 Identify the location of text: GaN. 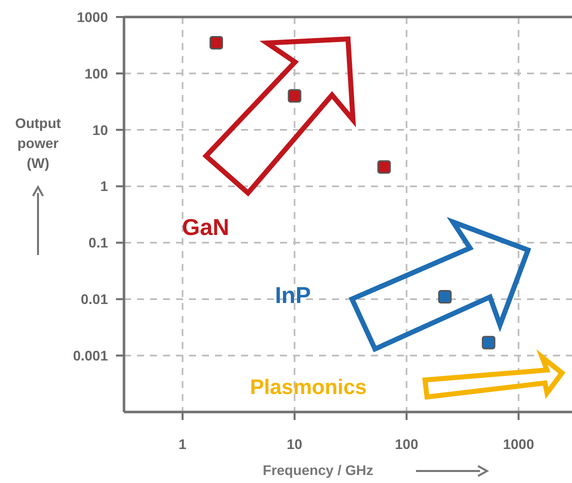
(206, 227).